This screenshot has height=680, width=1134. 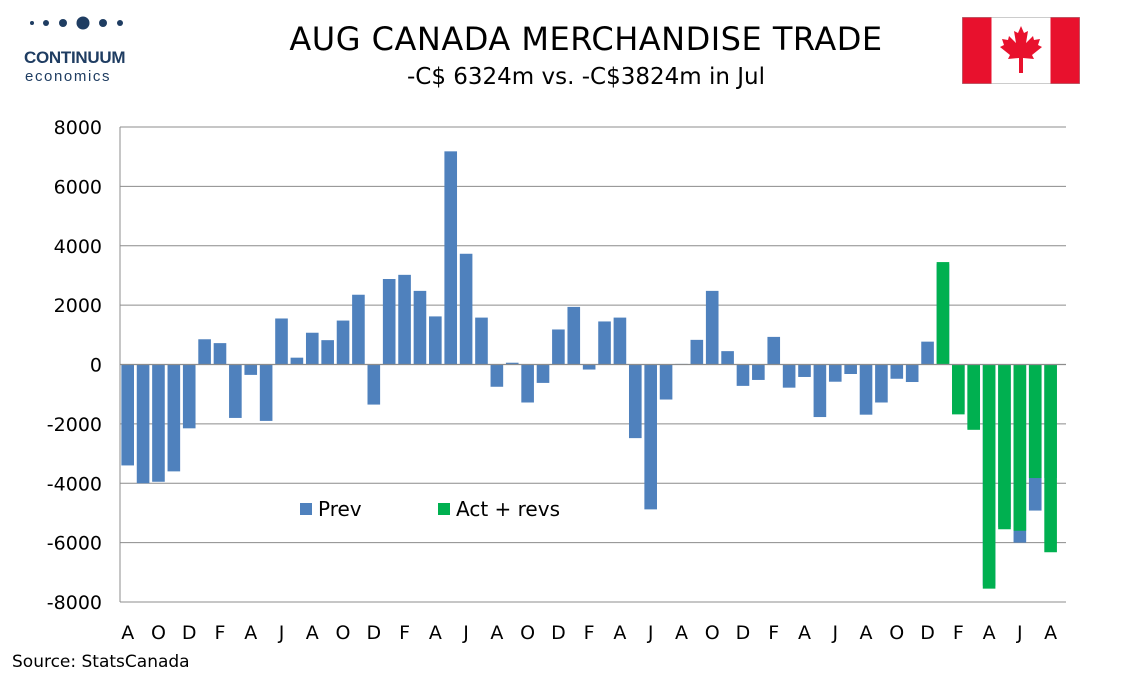 What do you see at coordinates (508, 509) in the screenshot?
I see `legend-label: Act + revs` at bounding box center [508, 509].